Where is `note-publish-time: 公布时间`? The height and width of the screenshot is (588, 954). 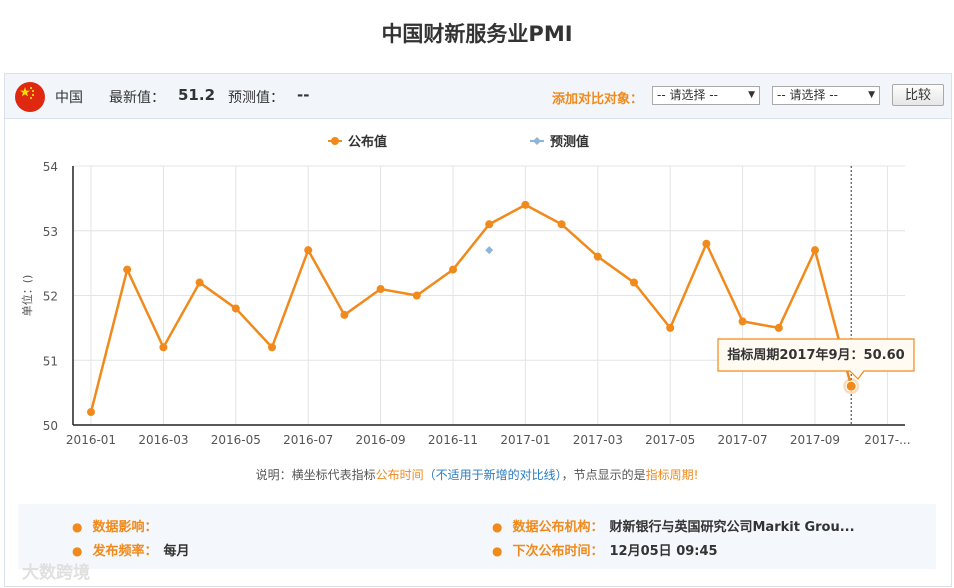 note-publish-time: 公布时间 is located at coordinates (399, 475).